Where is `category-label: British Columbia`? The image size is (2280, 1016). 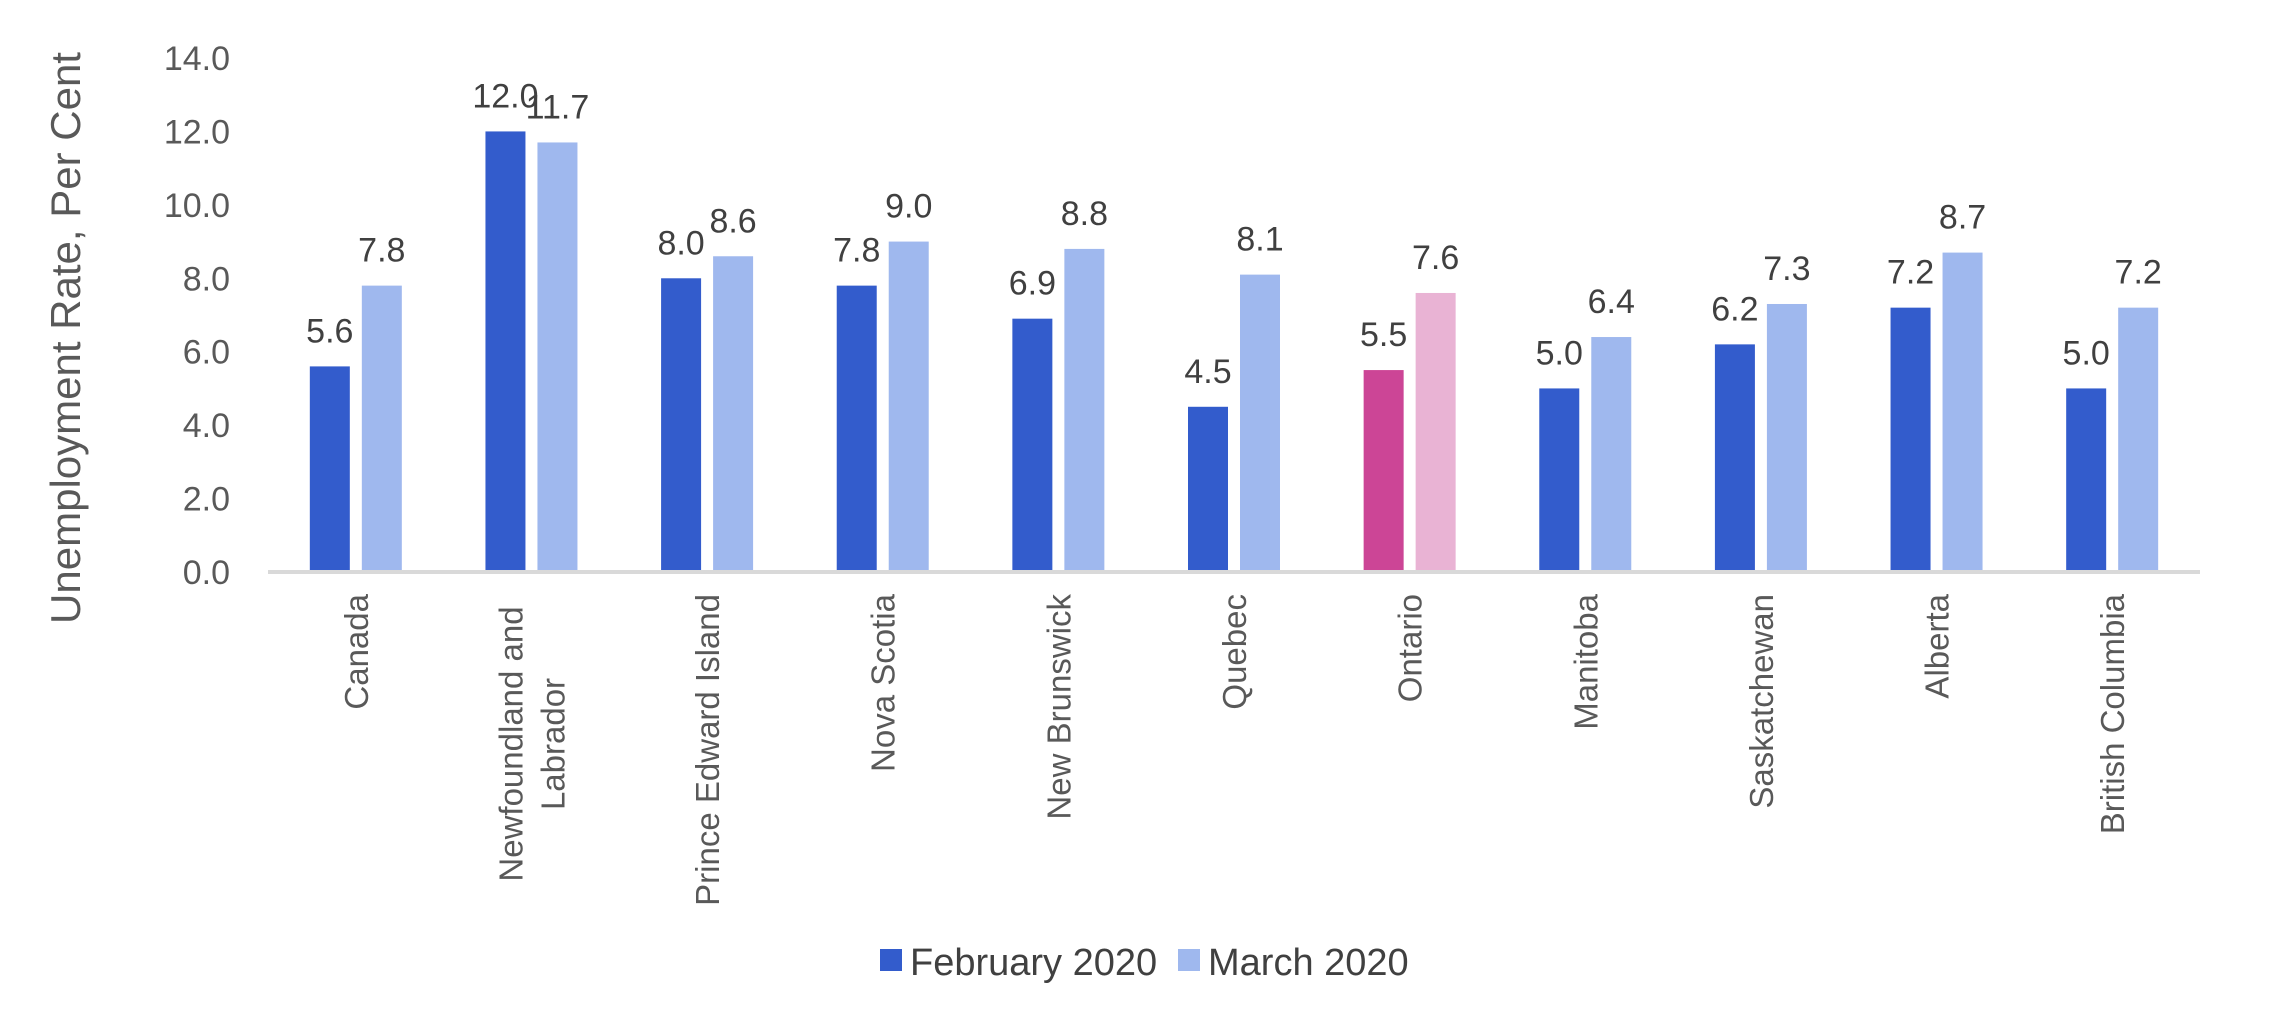 category-label: British Columbia is located at coordinates (2112, 713).